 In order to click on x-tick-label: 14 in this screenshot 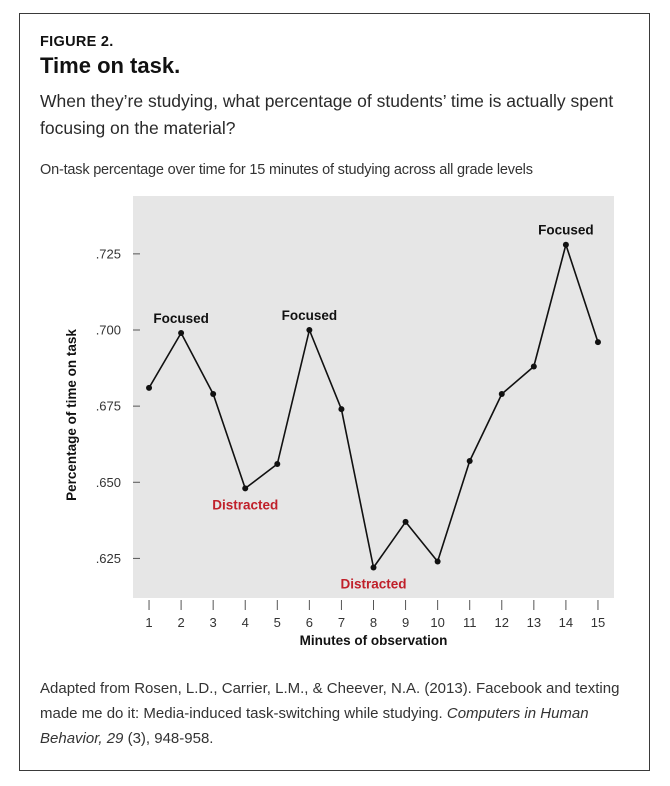, I will do `click(566, 622)`.